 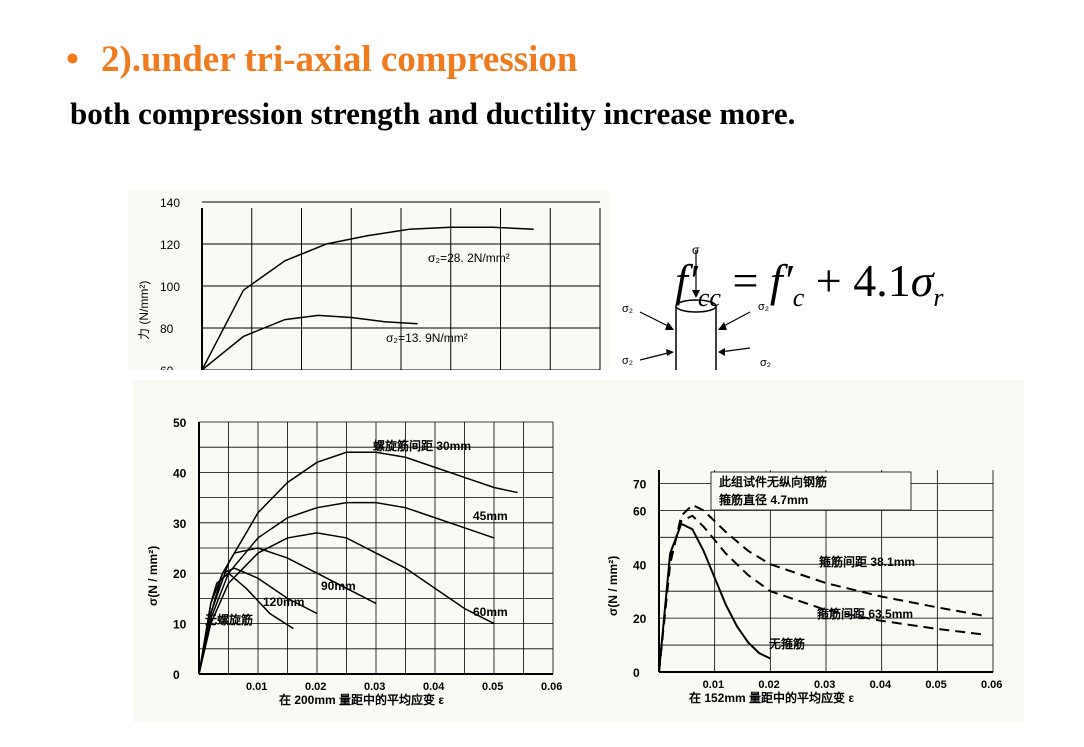 I want to click on y-tick-label: 50, so click(x=180, y=423).